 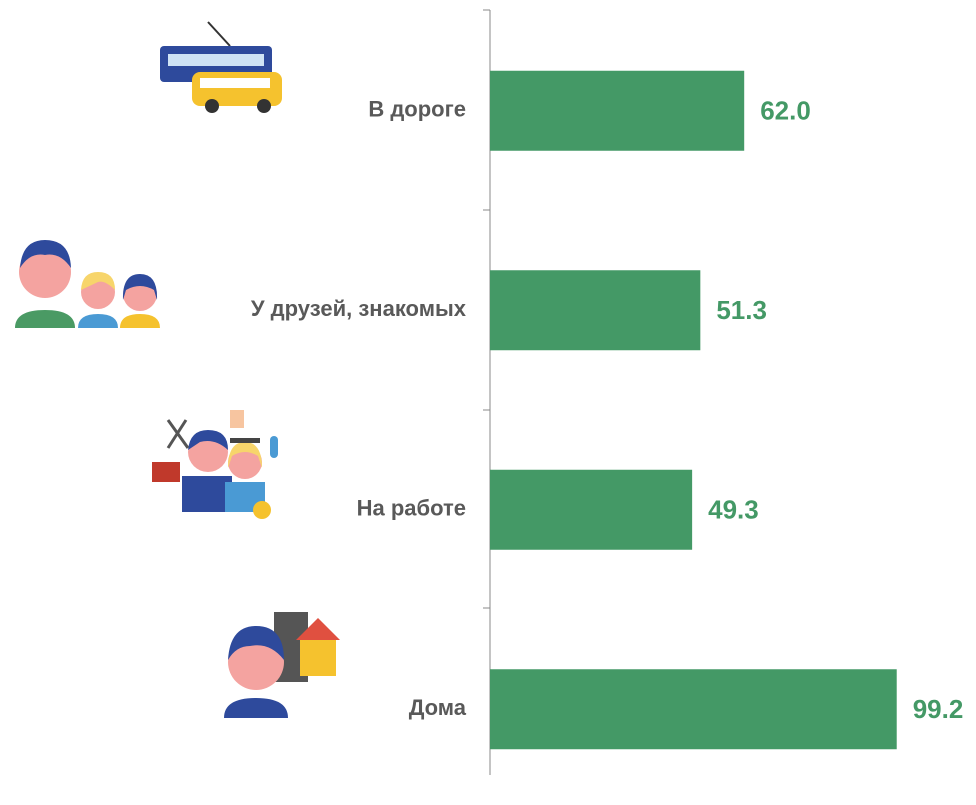 I want to click on value-label: 99.2, so click(x=938, y=709).